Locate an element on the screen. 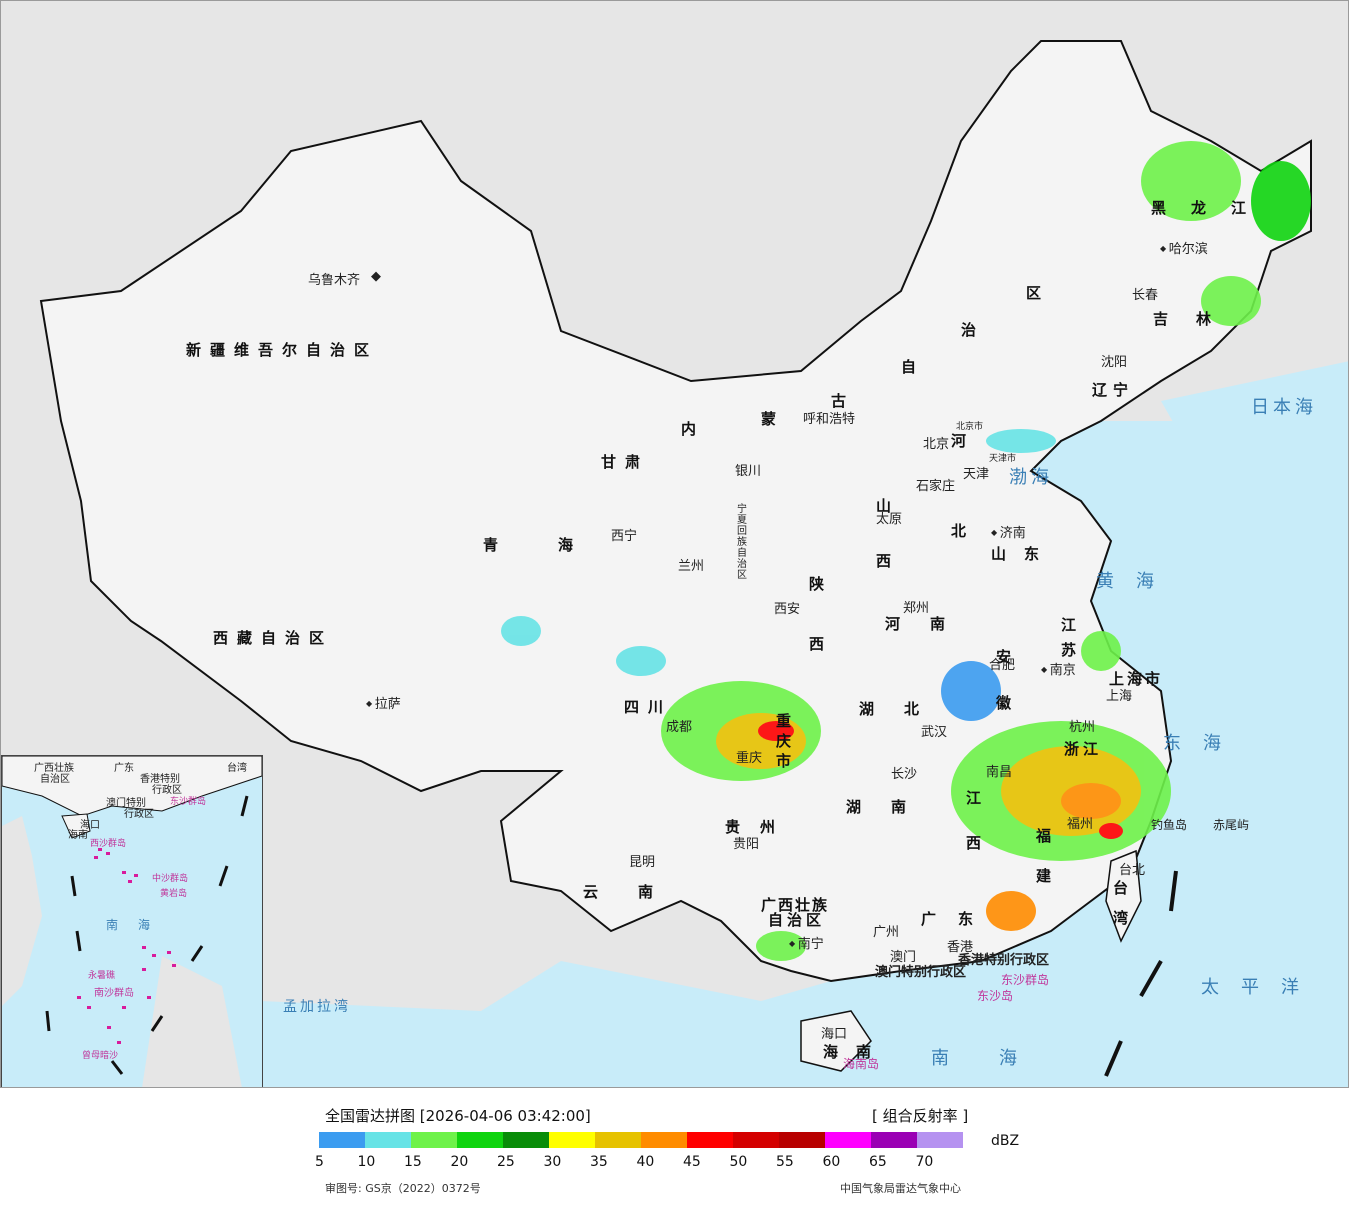 This screenshot has width=1349, height=1208. scale-tick-label: 35 is located at coordinates (599, 1162).